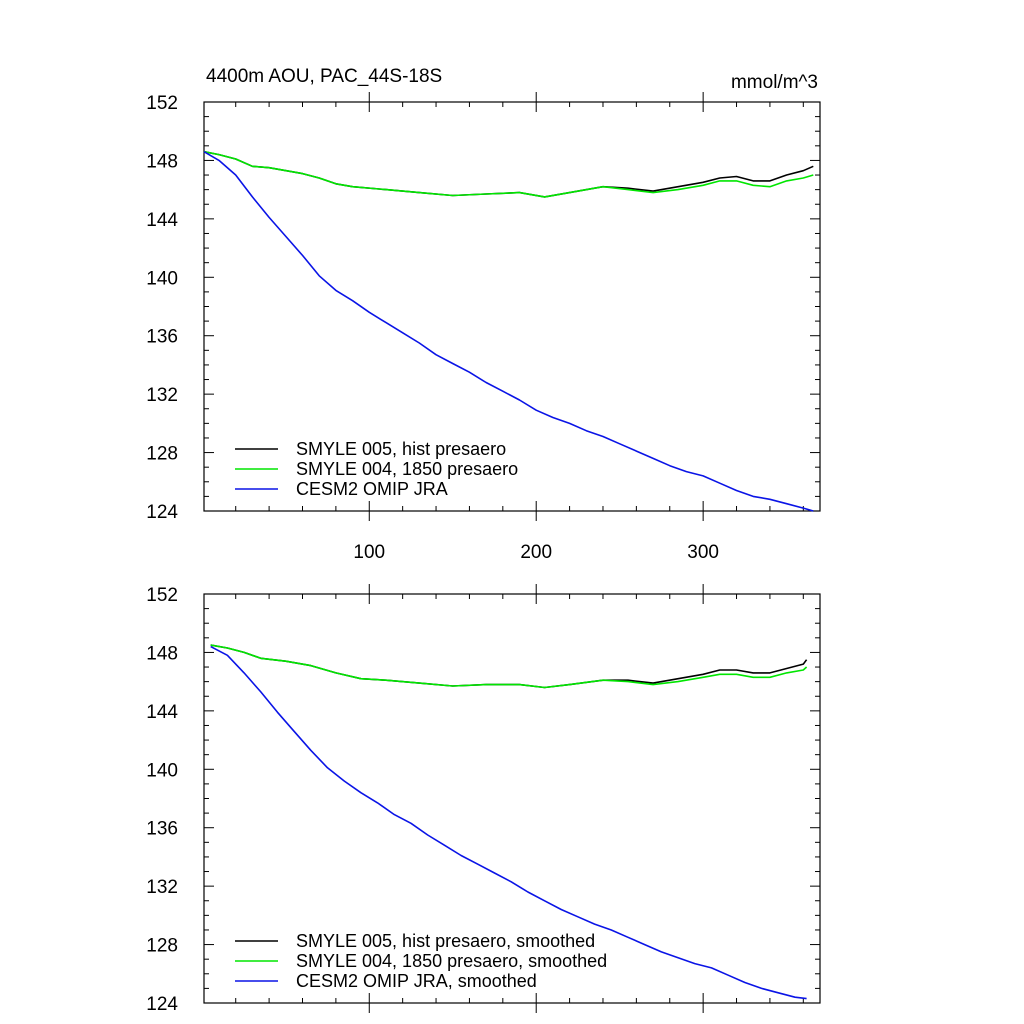 The height and width of the screenshot is (1024, 1024). Describe the element at coordinates (536, 552) in the screenshot. I see `x-tick-label: 200` at that location.